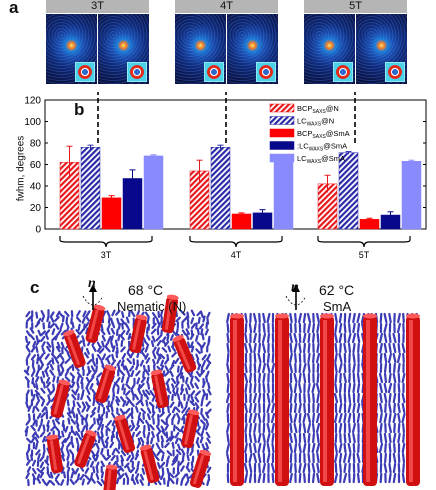 This screenshot has height=490, width=436. What do you see at coordinates (106, 255) in the screenshot?
I see `x-category-label: 3T` at bounding box center [106, 255].